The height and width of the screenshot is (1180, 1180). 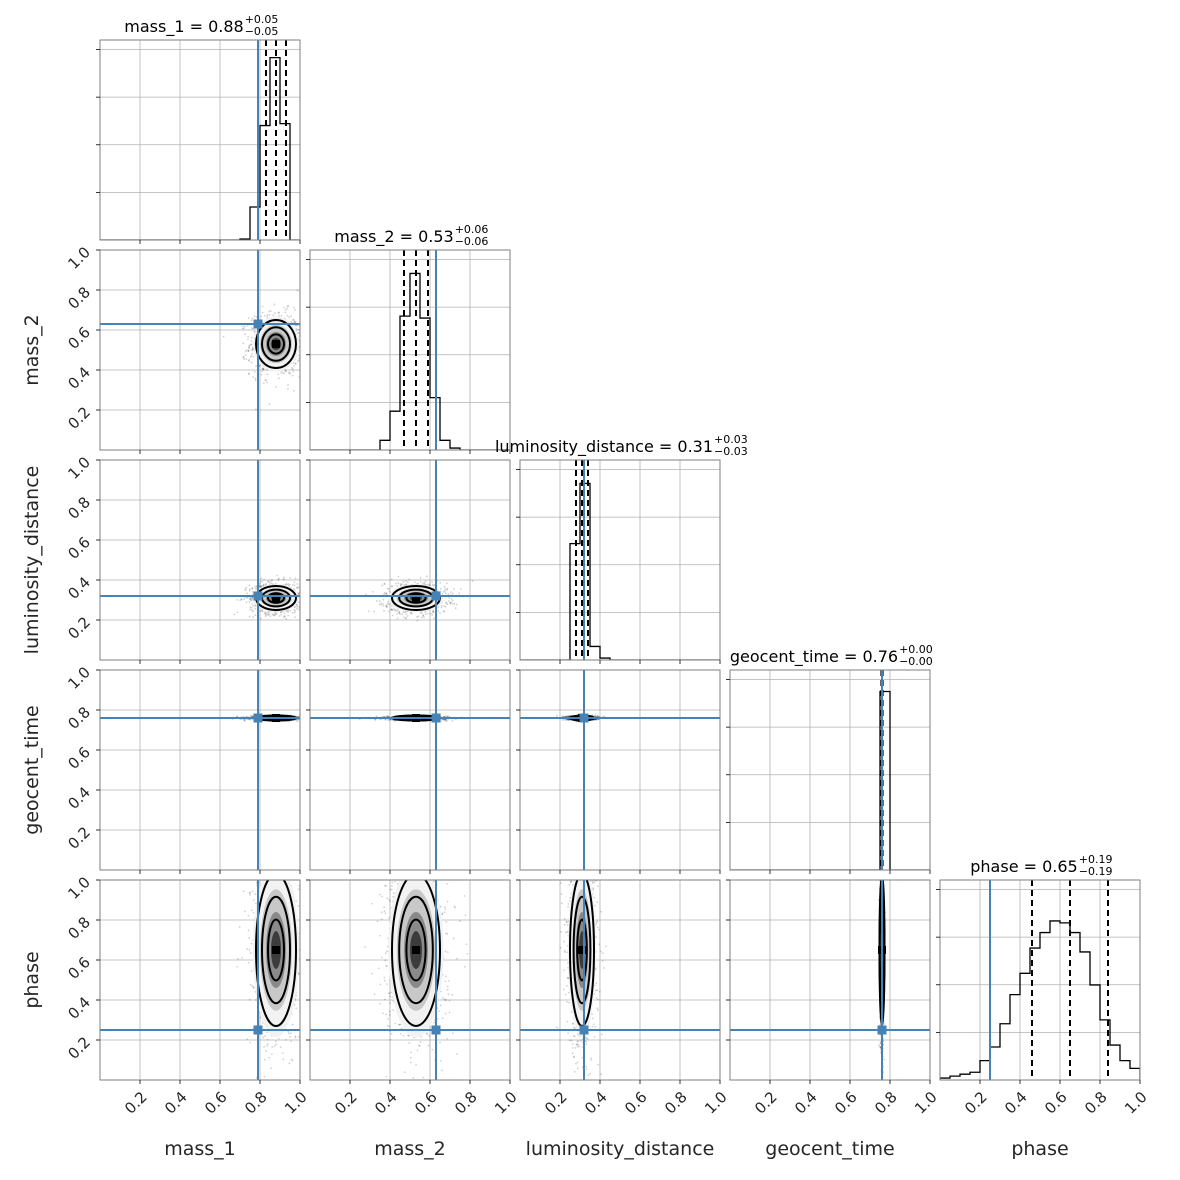 I want to click on panel-luminosity_distance-luminosity_distance, so click(x=618, y=561).